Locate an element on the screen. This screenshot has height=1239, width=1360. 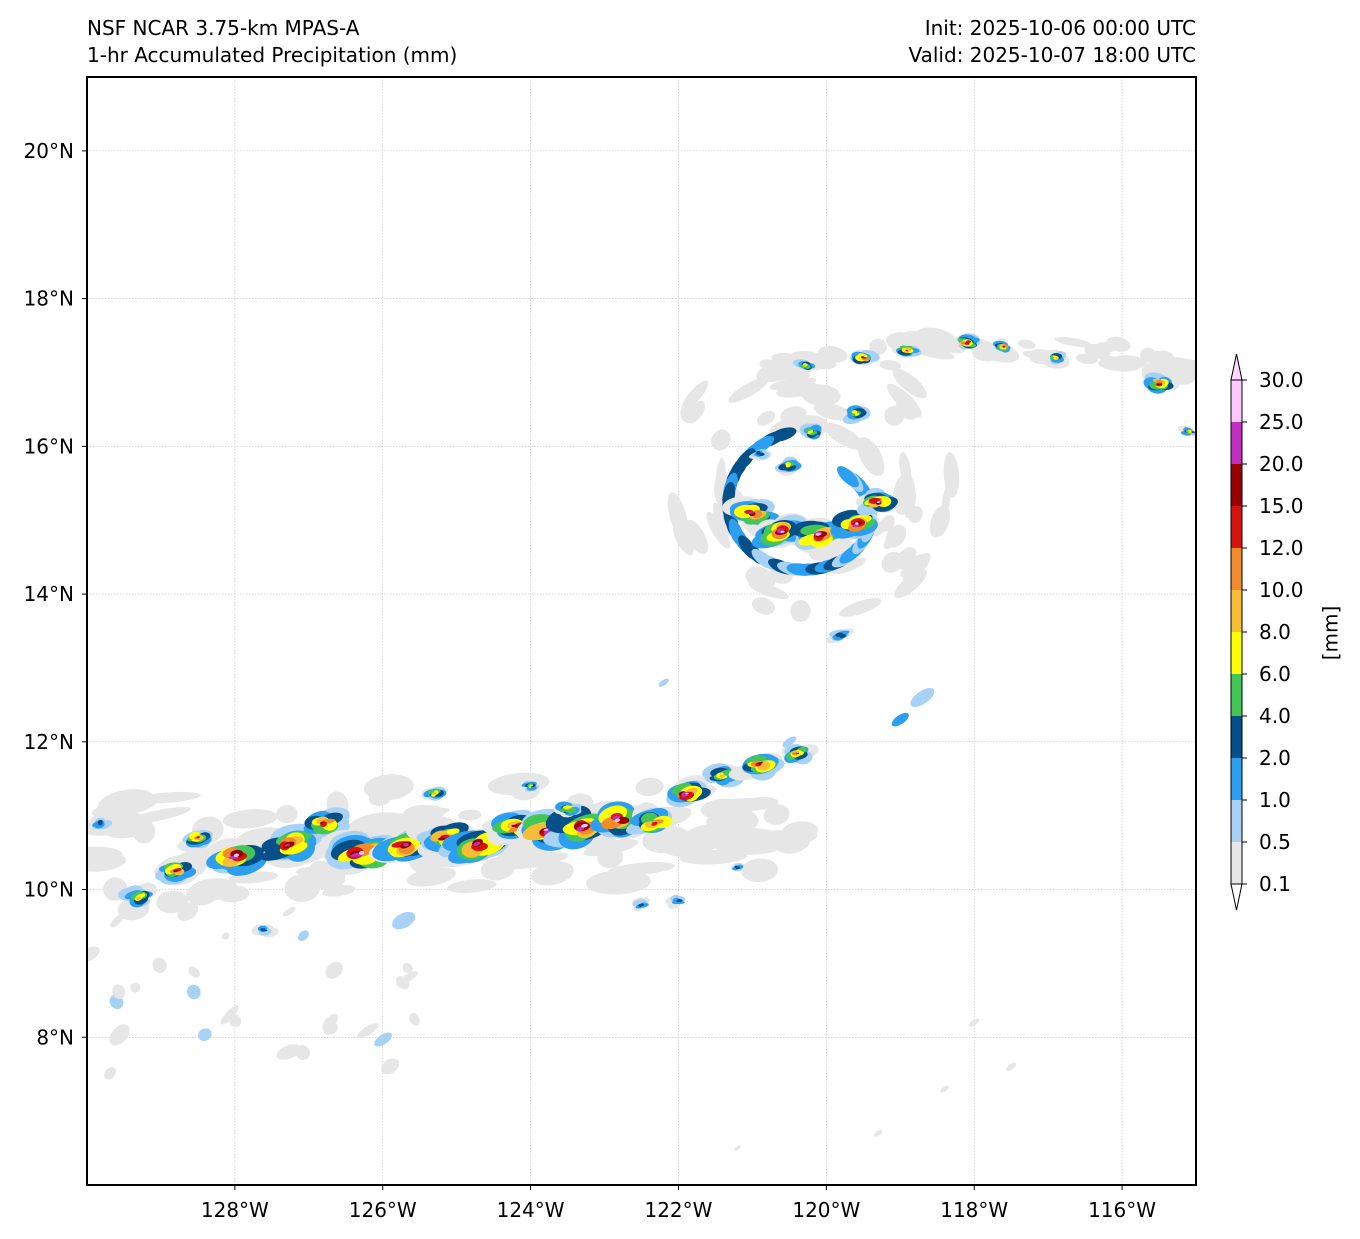
lon-tick-label: 122°W is located at coordinates (678, 1210).